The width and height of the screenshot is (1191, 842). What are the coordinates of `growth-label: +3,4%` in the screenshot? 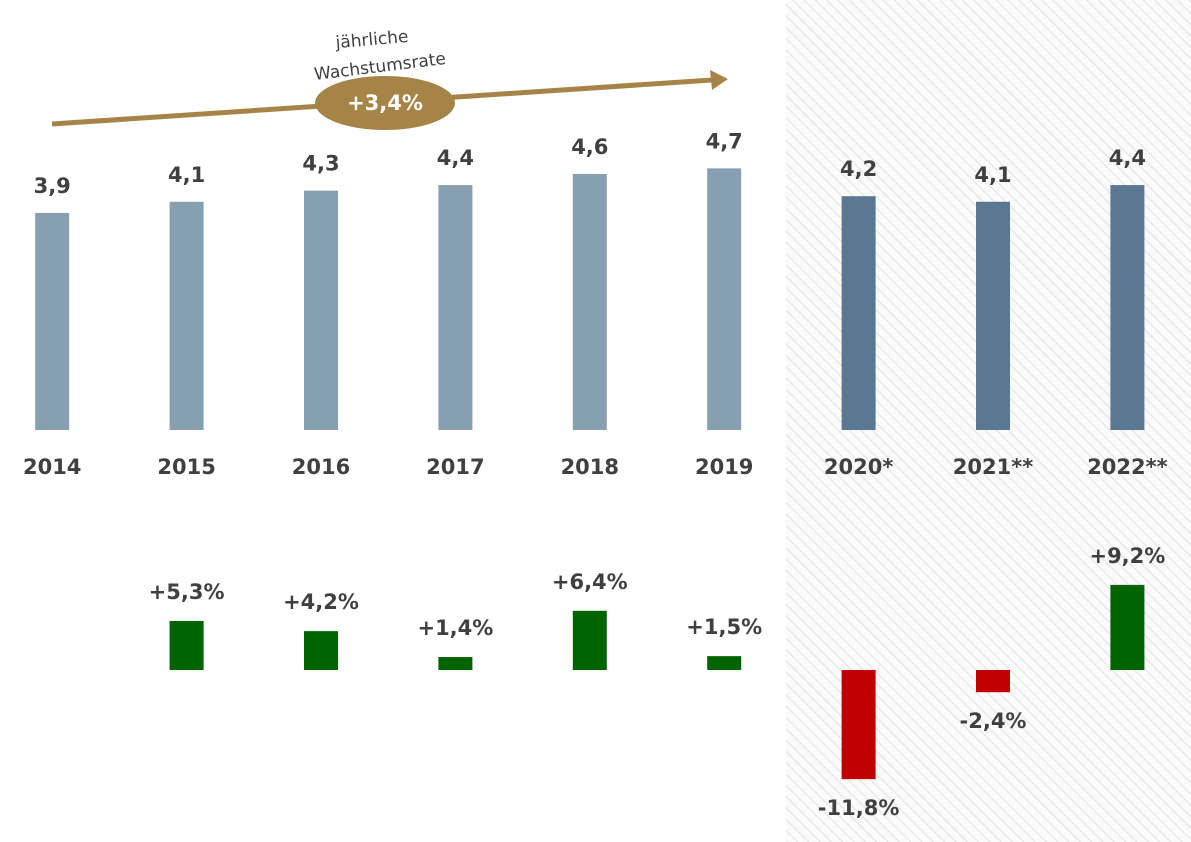 It's located at (385, 103).